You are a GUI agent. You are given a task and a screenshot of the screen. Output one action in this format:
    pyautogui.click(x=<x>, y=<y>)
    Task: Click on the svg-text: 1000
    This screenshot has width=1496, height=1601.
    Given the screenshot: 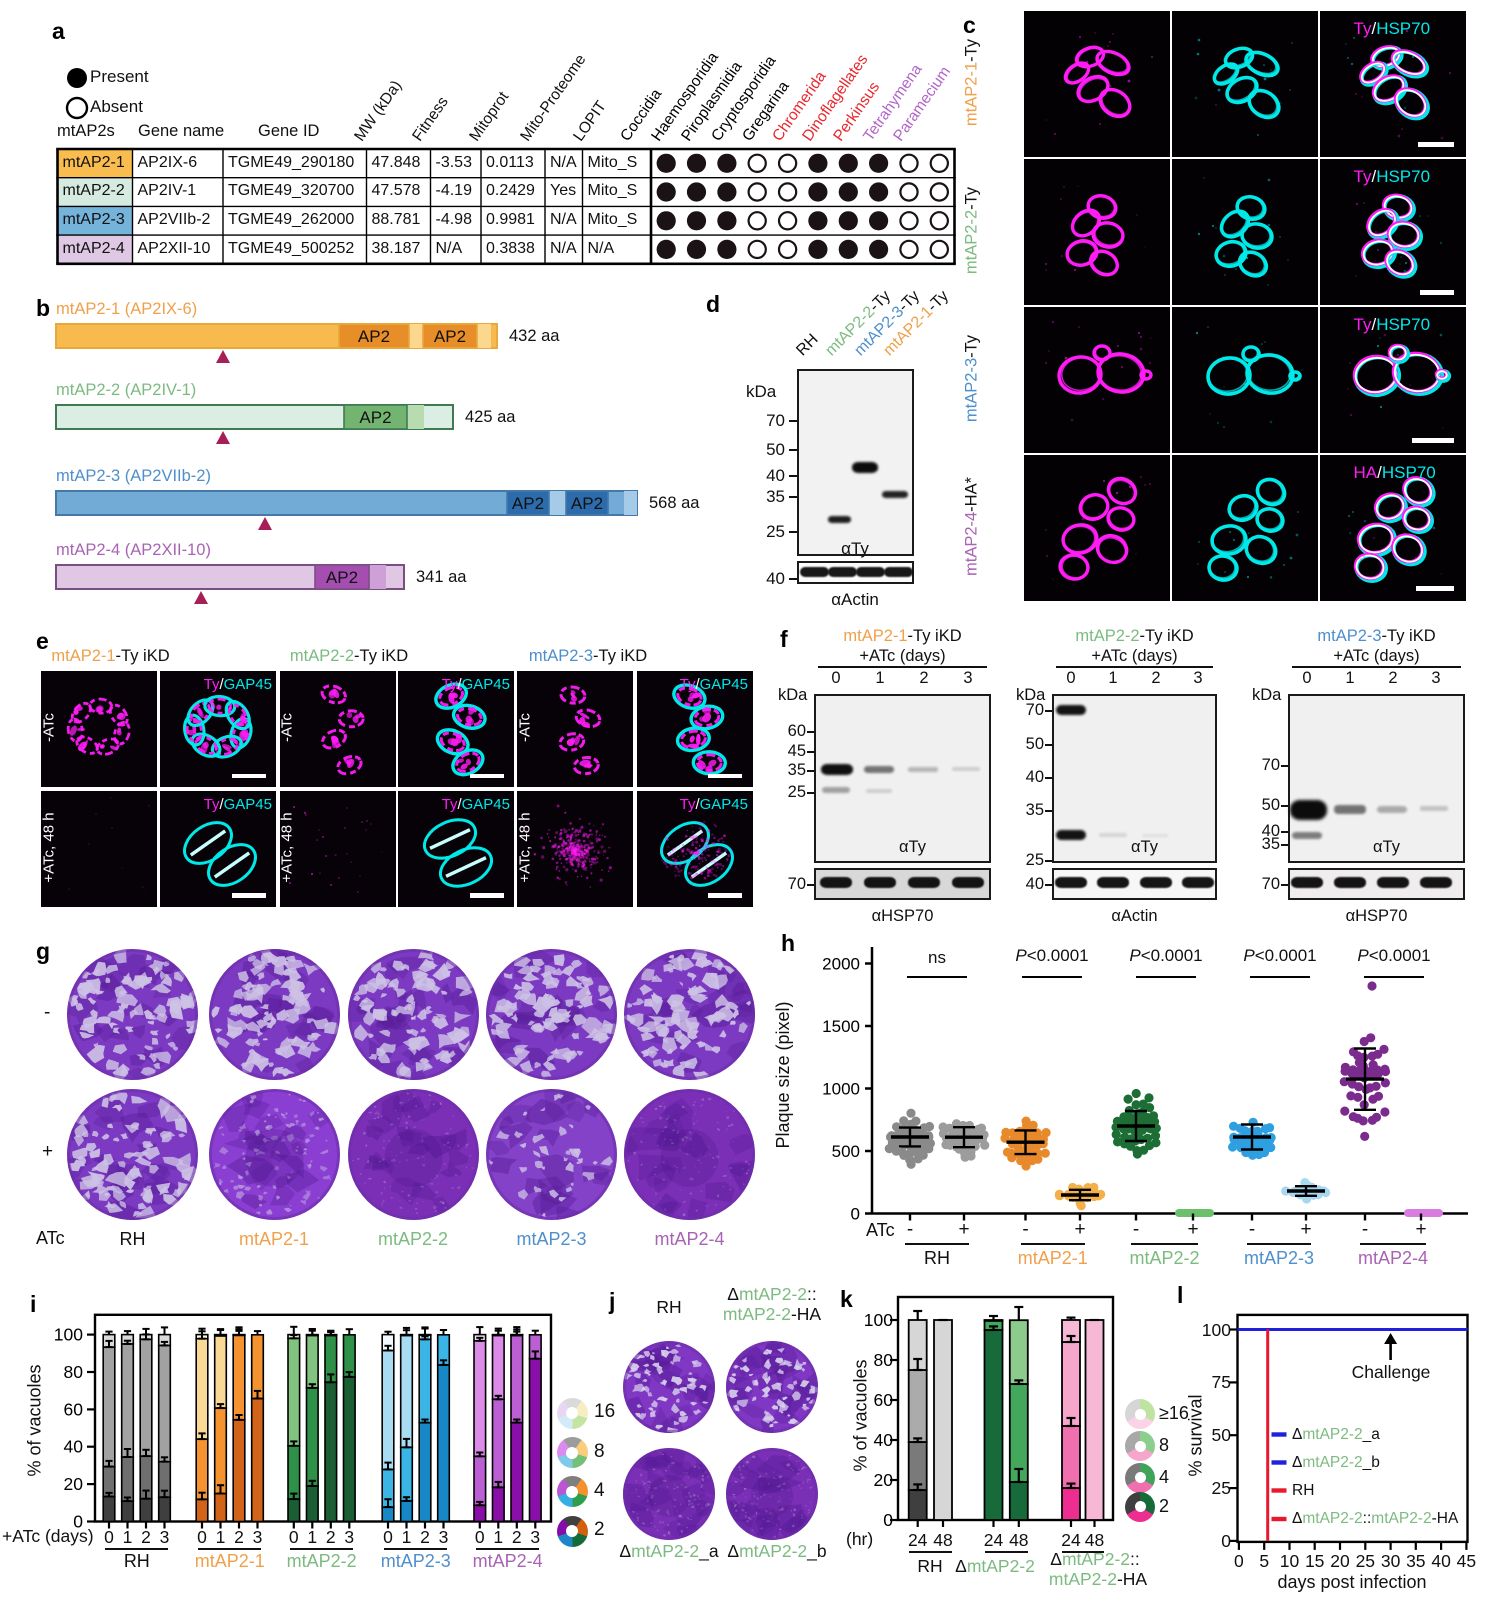 What is the action you would take?
    pyautogui.click(x=841, y=1089)
    